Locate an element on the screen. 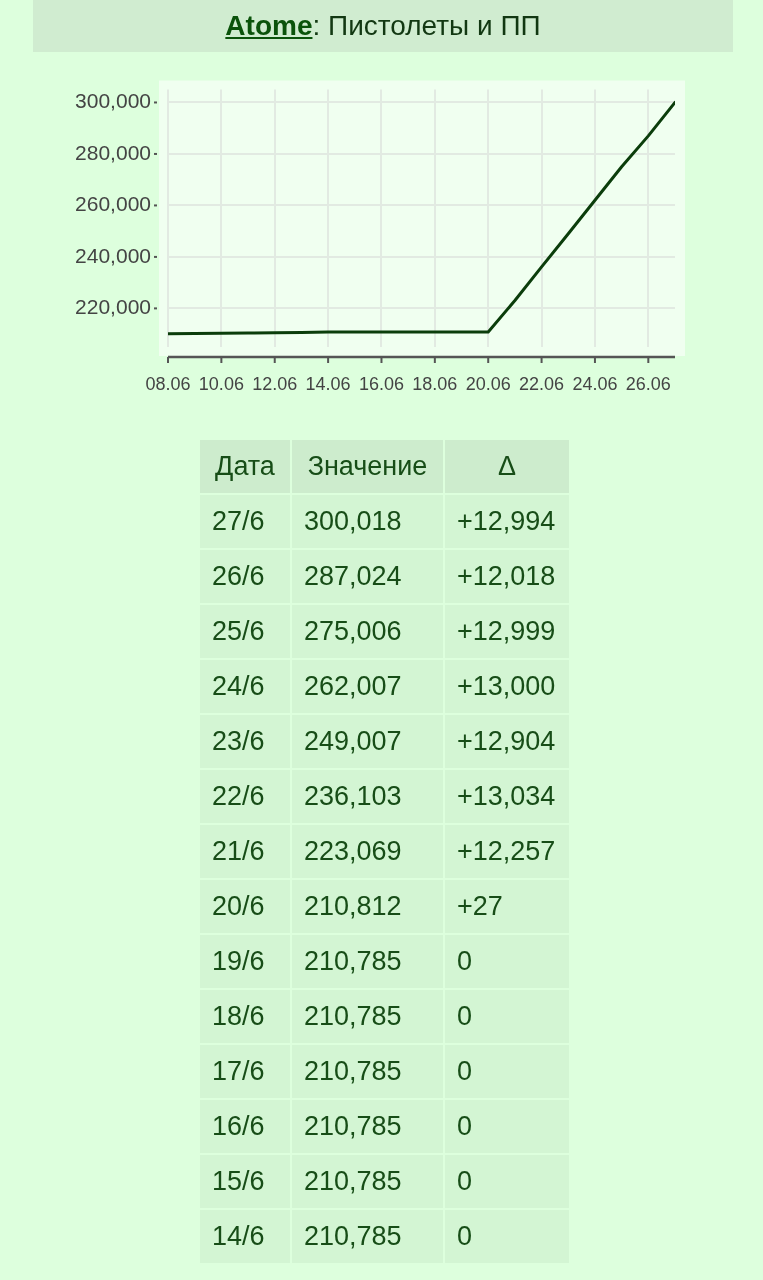 This screenshot has width=763, height=1280. text: 210,812 is located at coordinates (353, 906).